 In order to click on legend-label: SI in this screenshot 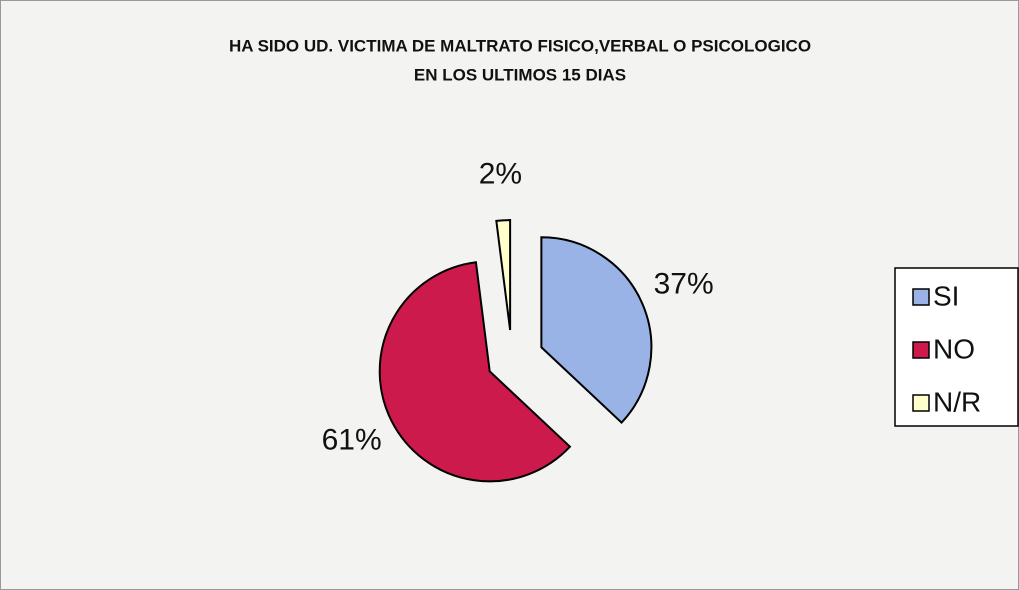, I will do `click(946, 295)`.